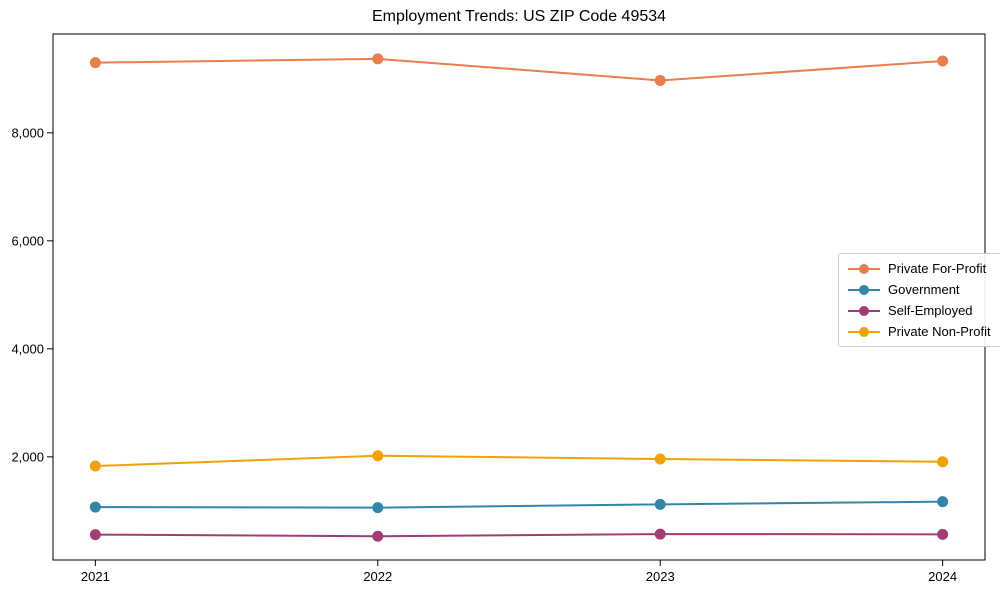 This screenshot has height=600, width=1000. What do you see at coordinates (27, 456) in the screenshot?
I see `y-tick-label: 2,000` at bounding box center [27, 456].